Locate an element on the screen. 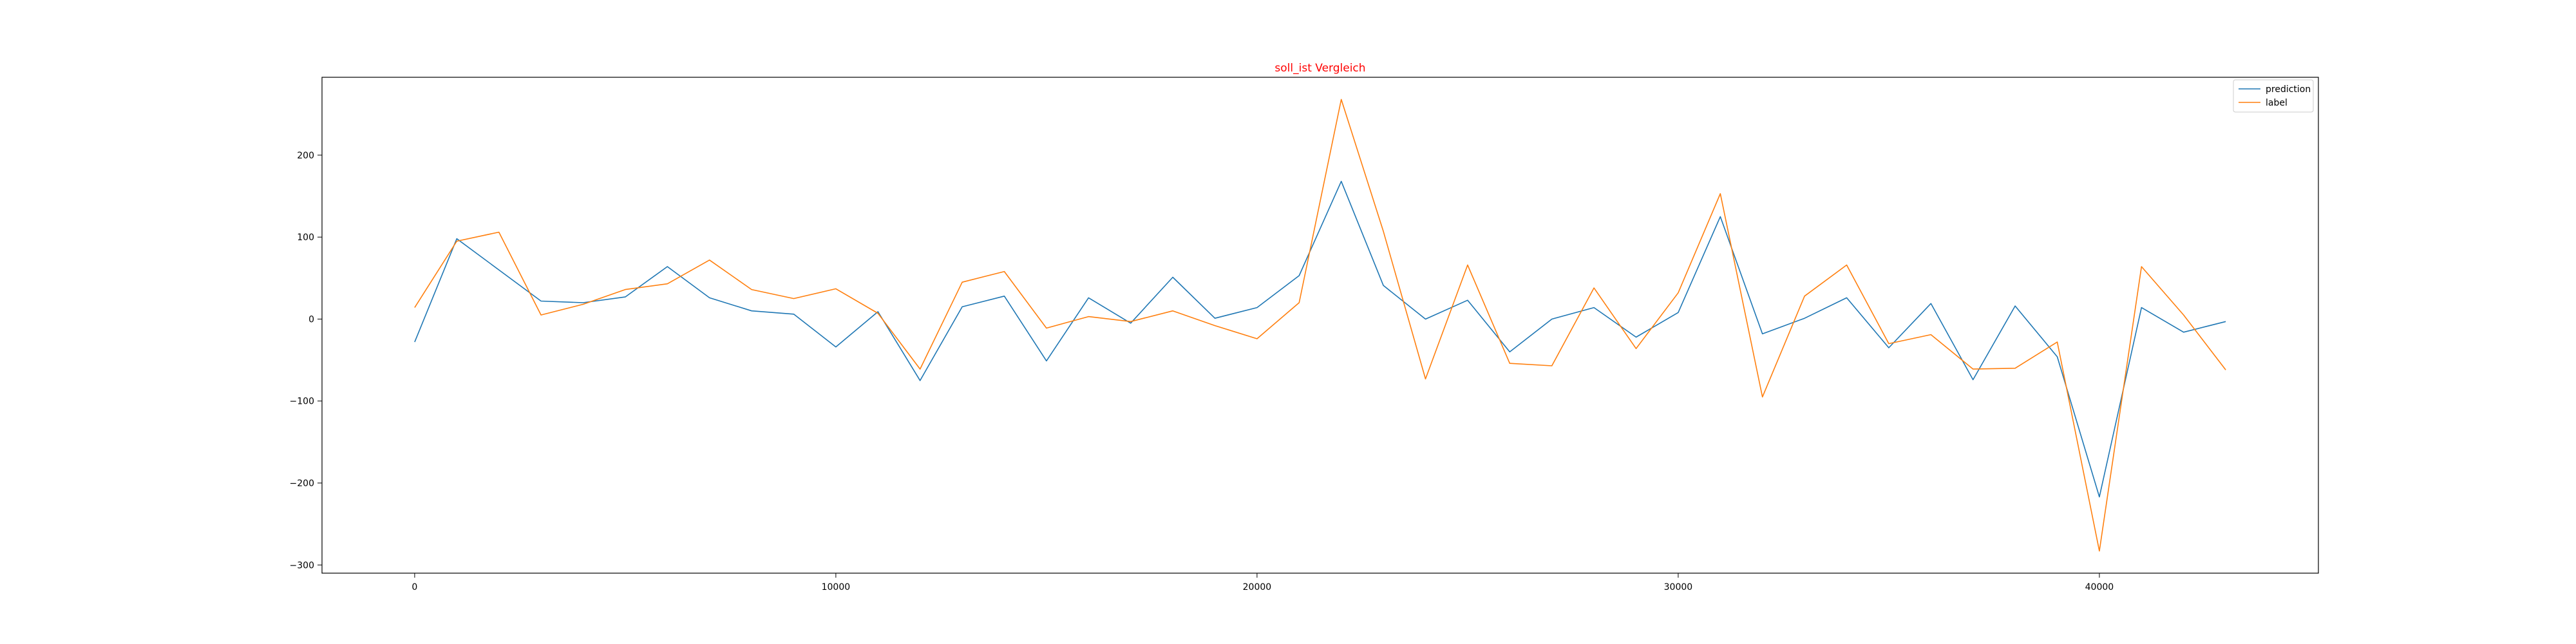 The width and height of the screenshot is (2576, 644). x-tick-label: 10000 is located at coordinates (837, 587).